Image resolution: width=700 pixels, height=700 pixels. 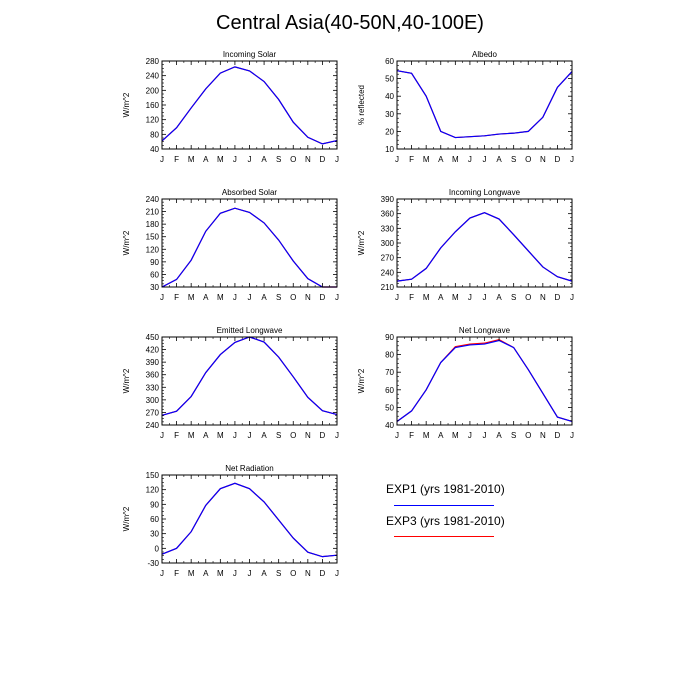 I want to click on plot-frame, so click(x=249, y=381).